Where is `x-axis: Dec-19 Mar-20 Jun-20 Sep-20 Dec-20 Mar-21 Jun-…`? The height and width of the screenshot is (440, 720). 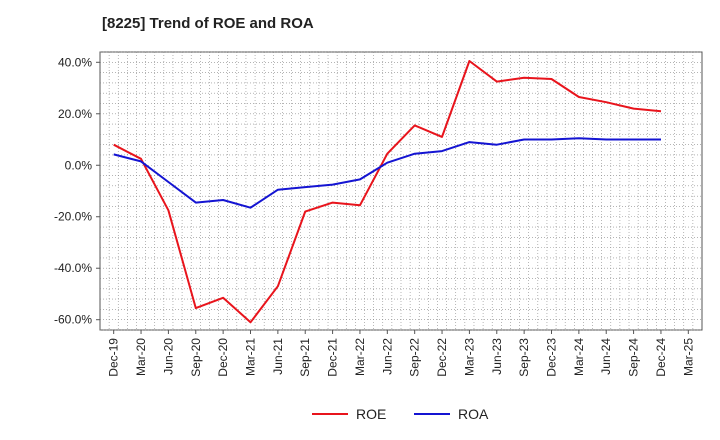 x-axis: Dec-19 Mar-20 Jun-20 Sep-20 Dec-20 Mar-21 Jun-… is located at coordinates (401, 353).